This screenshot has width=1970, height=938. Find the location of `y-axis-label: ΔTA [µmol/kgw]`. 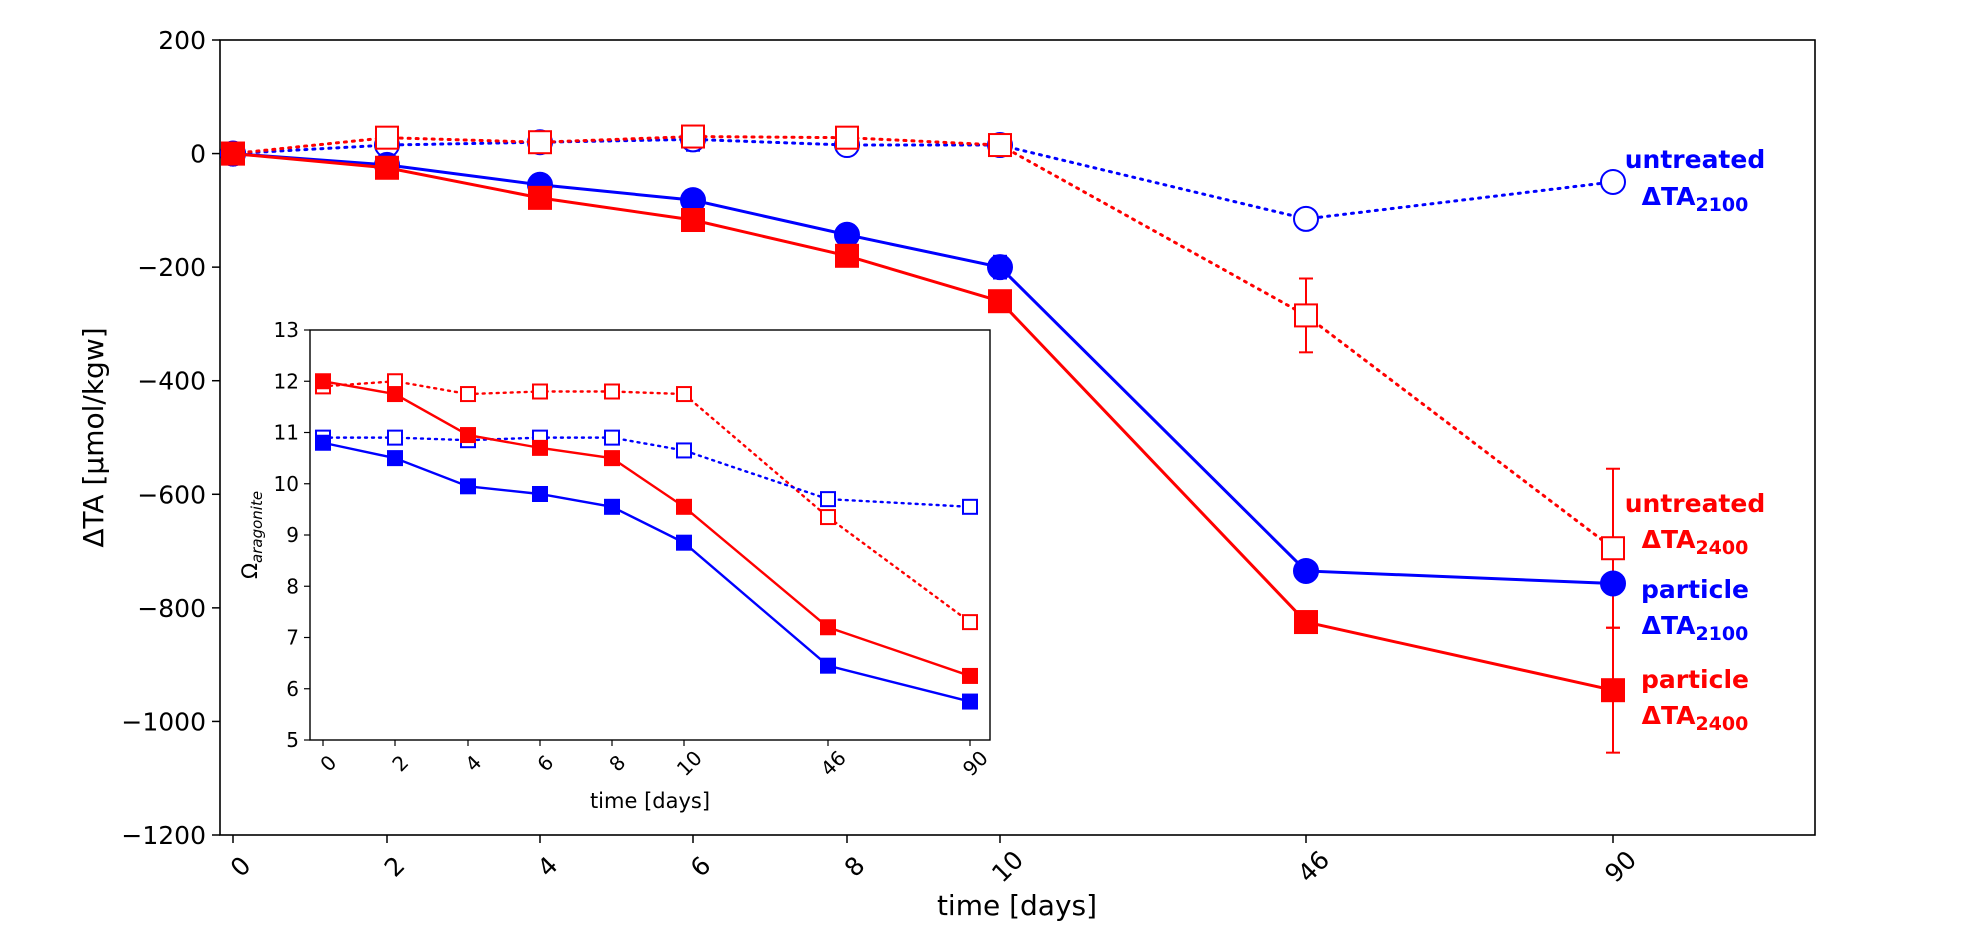

y-axis-label: ΔTA [µmol/kgw] is located at coordinates (93, 437).